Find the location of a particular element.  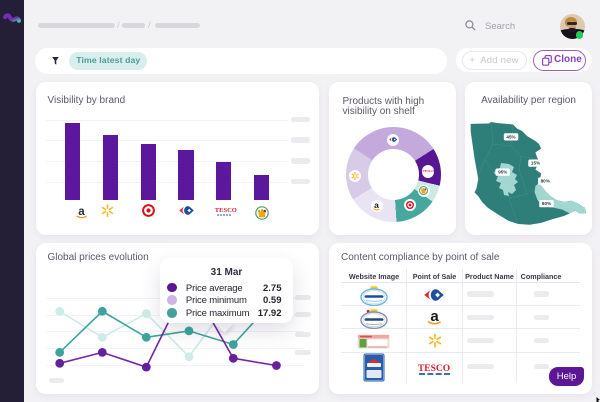

svg-text: 45% is located at coordinates (510, 136).